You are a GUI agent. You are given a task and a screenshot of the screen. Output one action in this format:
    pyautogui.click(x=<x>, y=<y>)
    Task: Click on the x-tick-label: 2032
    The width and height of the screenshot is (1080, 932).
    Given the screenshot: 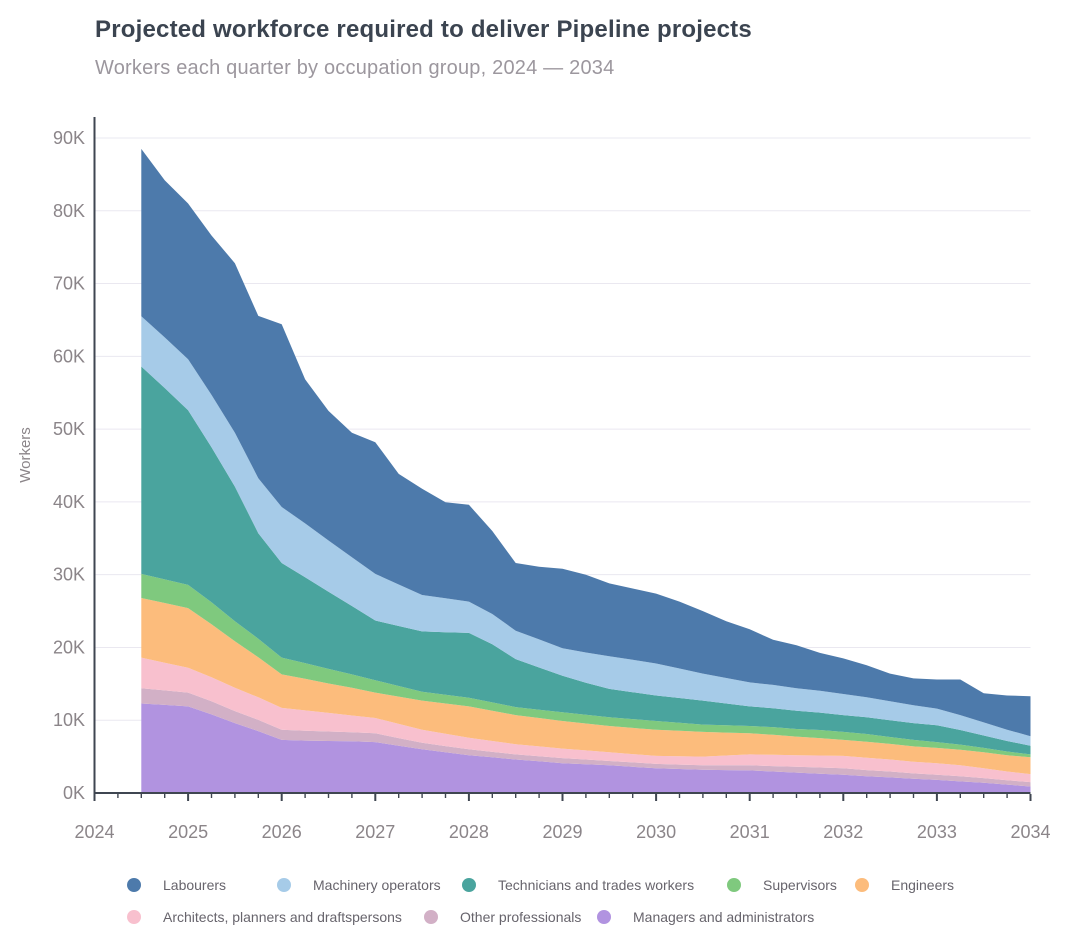 What is the action you would take?
    pyautogui.click(x=843, y=832)
    